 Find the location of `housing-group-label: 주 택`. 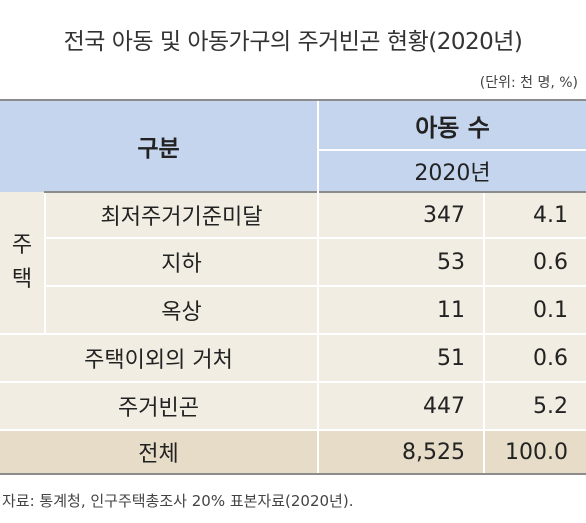

housing-group-label: 주 택 is located at coordinates (22, 263).